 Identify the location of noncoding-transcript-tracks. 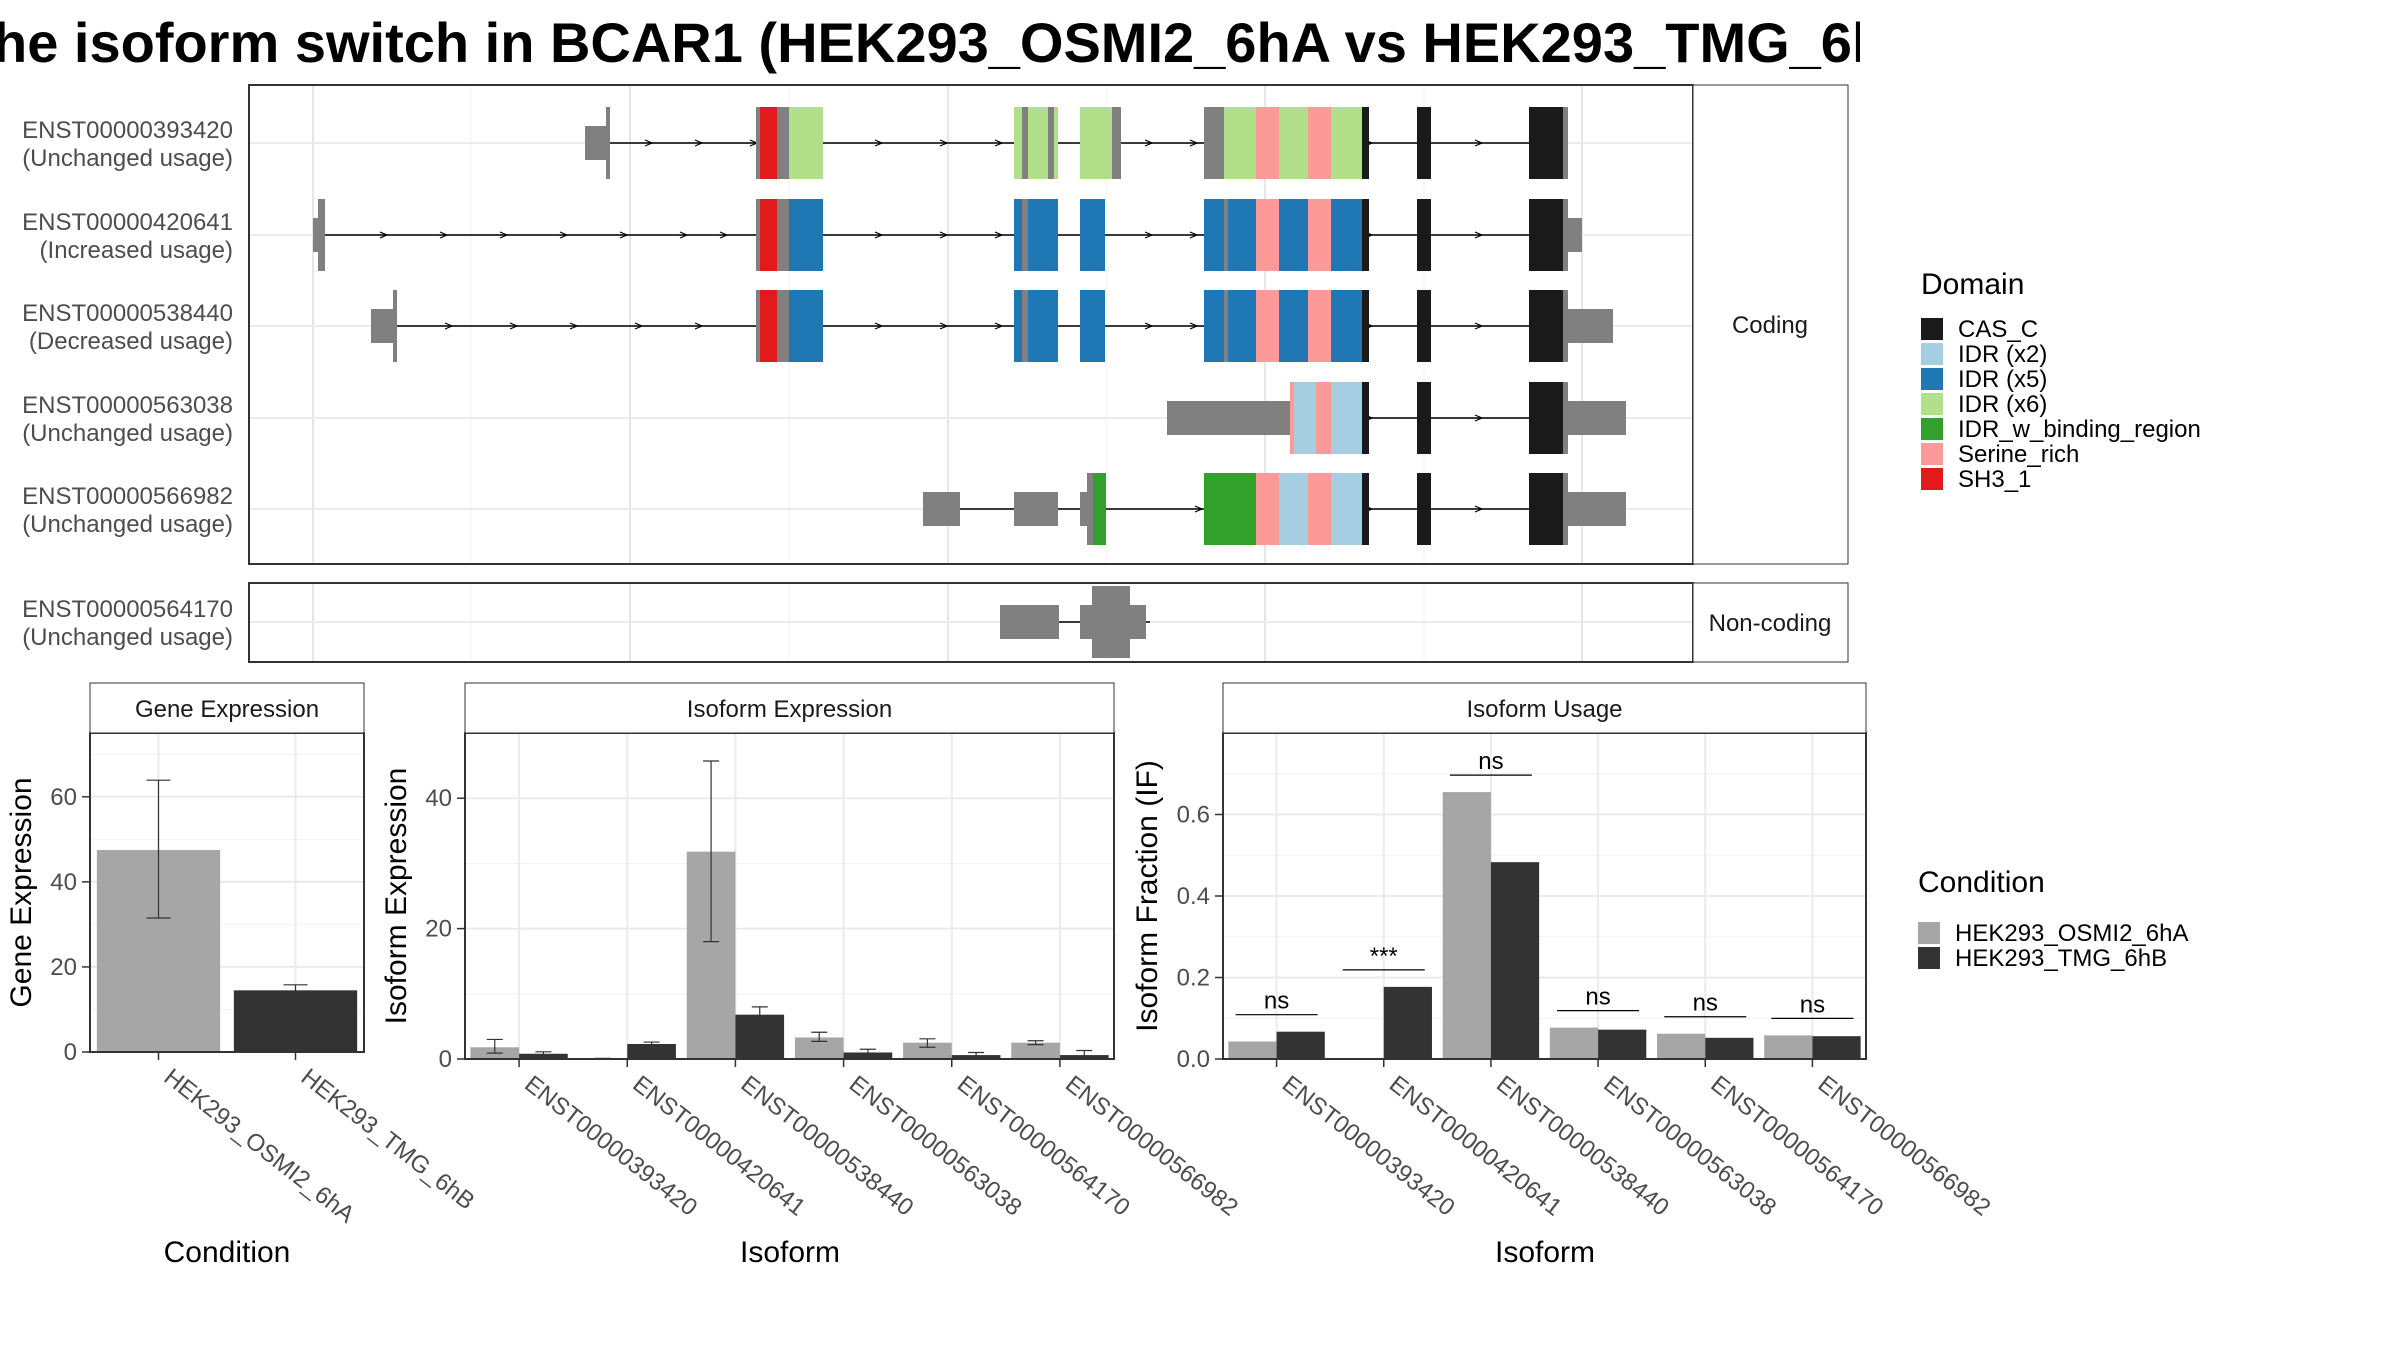
(1075, 622).